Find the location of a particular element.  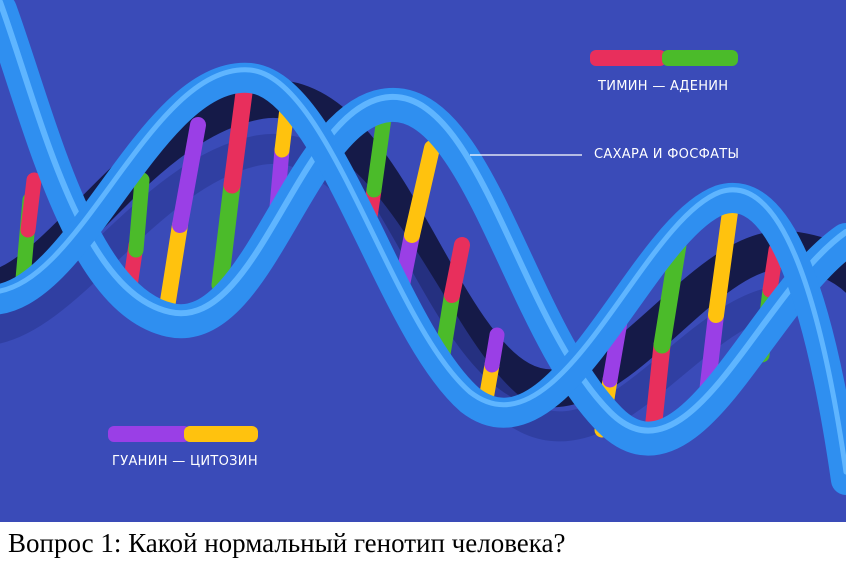

legend-thymine-adenine-bar is located at coordinates (664, 58).